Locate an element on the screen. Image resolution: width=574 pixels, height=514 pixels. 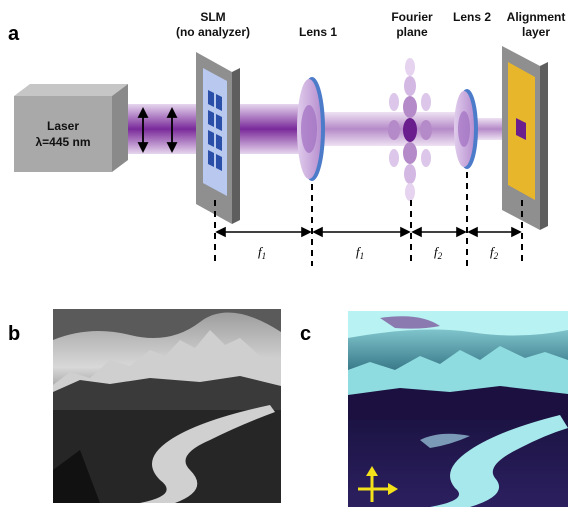
panel-label-c: c is located at coordinates (305, 334).